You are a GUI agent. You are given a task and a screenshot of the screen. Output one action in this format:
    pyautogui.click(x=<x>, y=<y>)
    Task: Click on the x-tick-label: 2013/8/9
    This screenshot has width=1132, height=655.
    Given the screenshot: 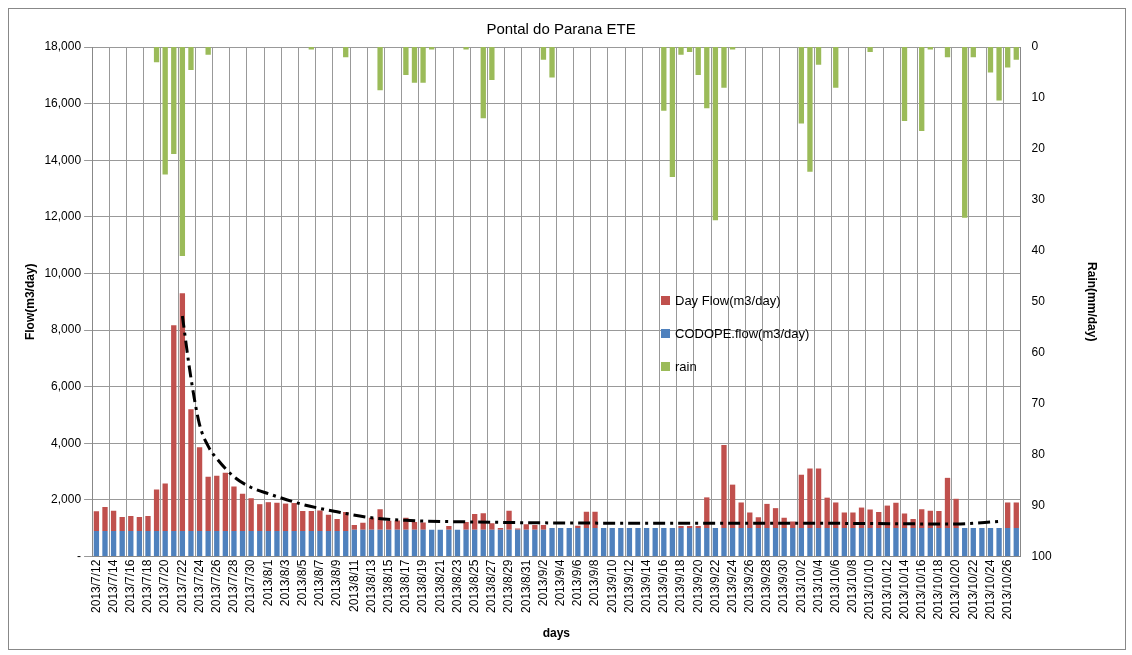 What is the action you would take?
    pyautogui.click(x=336, y=583)
    